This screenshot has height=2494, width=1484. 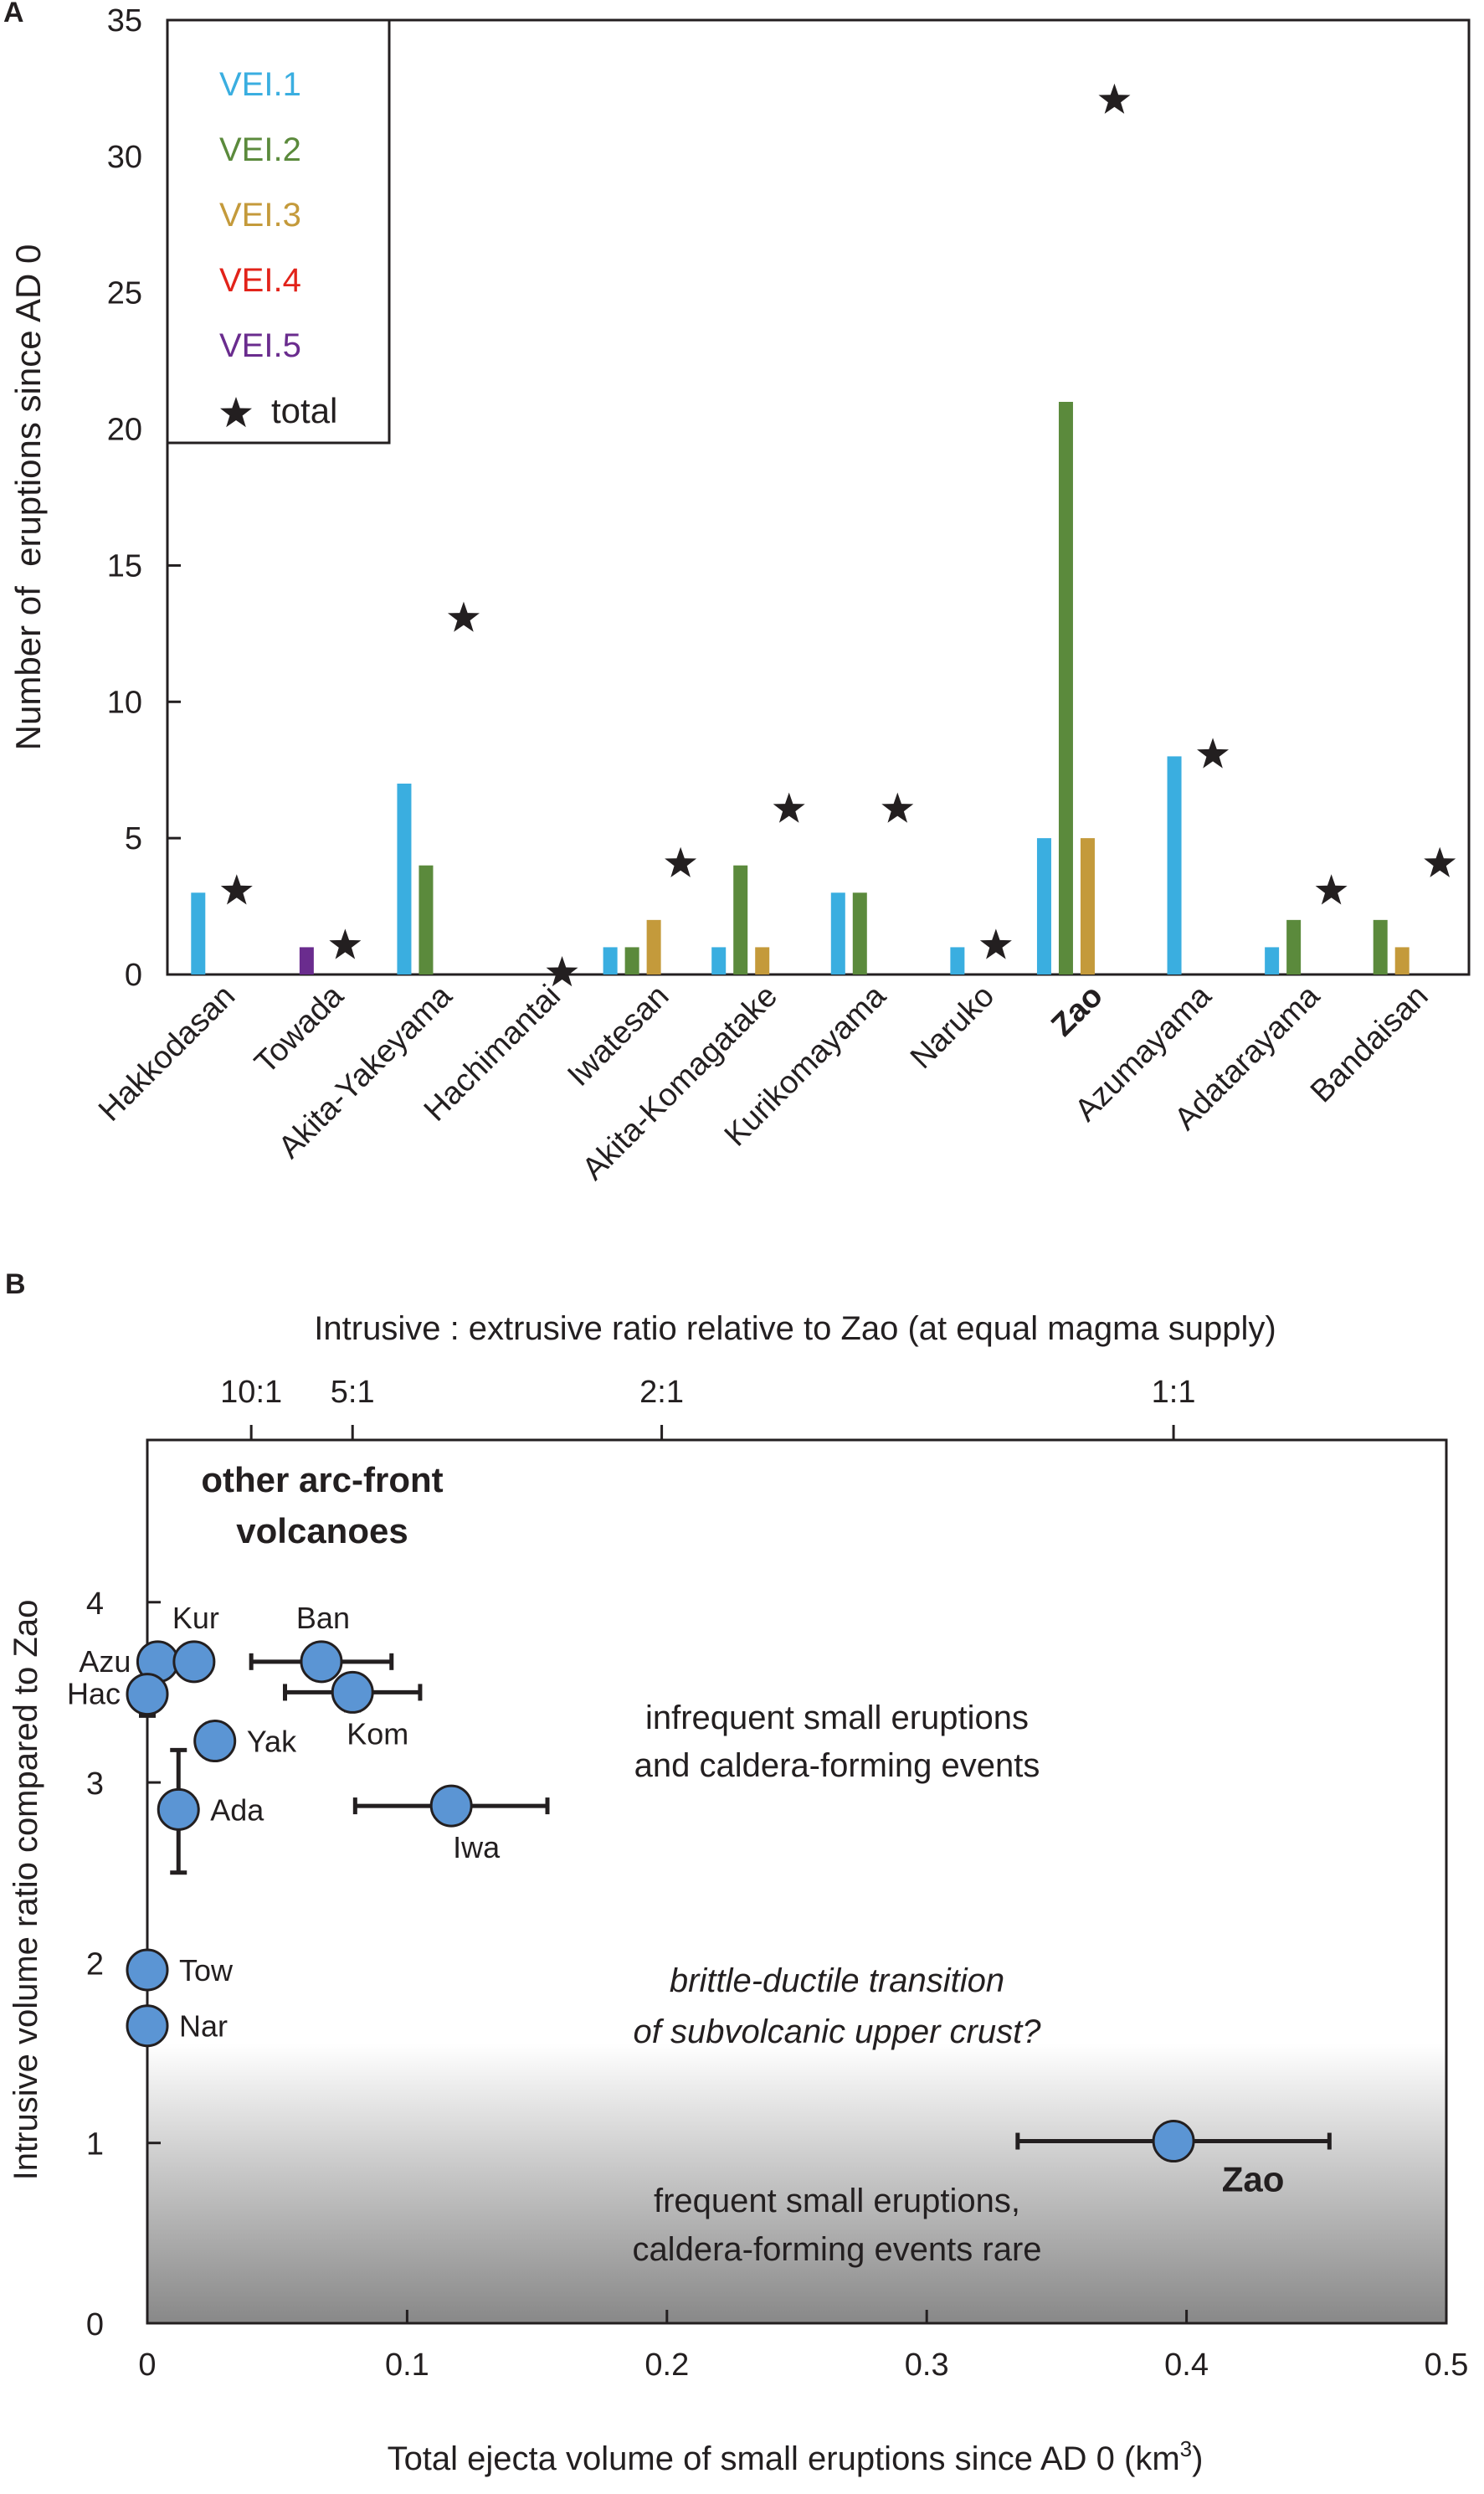 I want to click on panel-b-label: B, so click(x=16, y=1284).